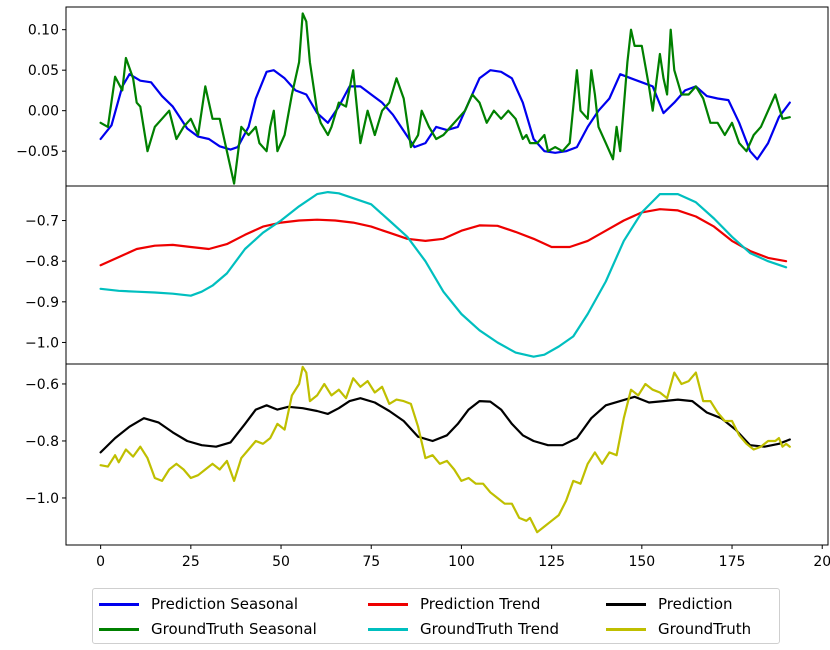  What do you see at coordinates (551, 562) in the screenshot?
I see `x-tick-label: 125` at bounding box center [551, 562].